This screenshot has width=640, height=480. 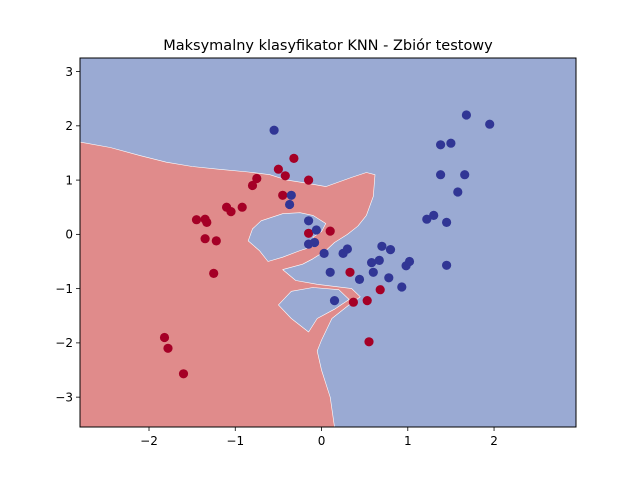 I want to click on x-axis: −2 −1 0 1 2, so click(x=319, y=437).